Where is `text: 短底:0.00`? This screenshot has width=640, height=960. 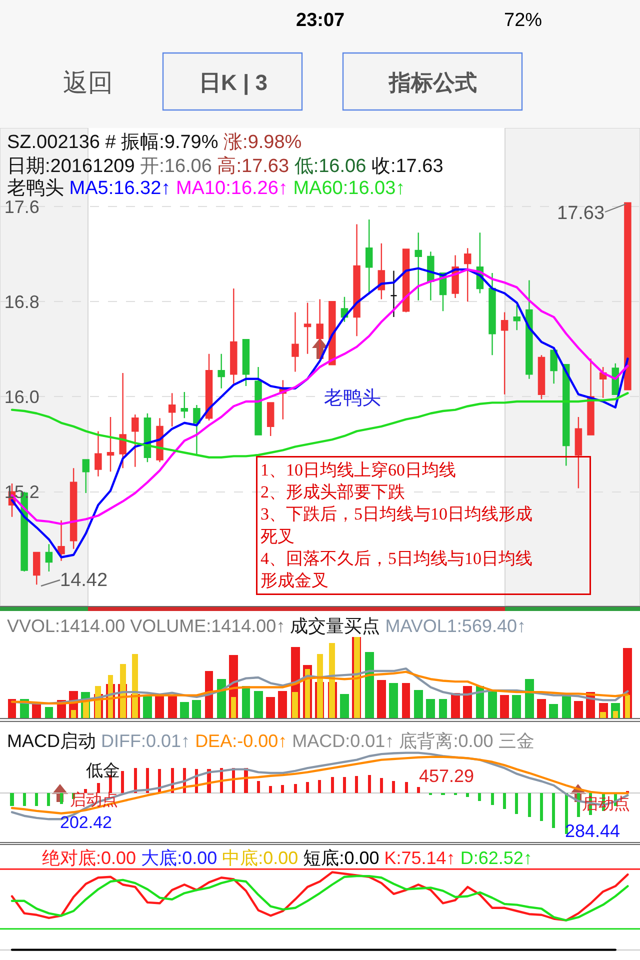
text: 短底:0.00 is located at coordinates (341, 858).